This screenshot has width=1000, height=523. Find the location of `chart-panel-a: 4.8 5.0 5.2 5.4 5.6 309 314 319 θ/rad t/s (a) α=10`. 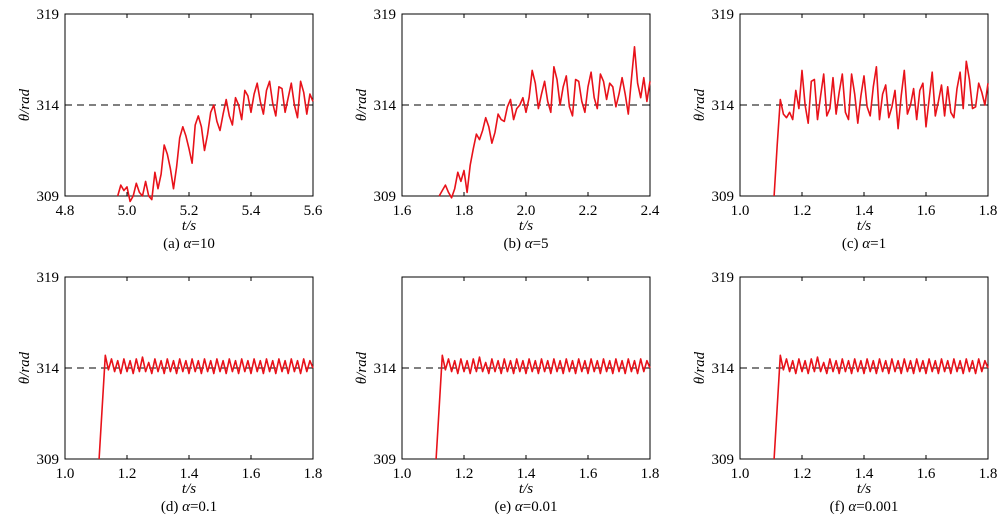

chart-panel-a: 4.8 5.0 5.2 5.4 5.6 309 314 319 θ/rad t/s (a) α=10 is located at coordinates (170, 129).